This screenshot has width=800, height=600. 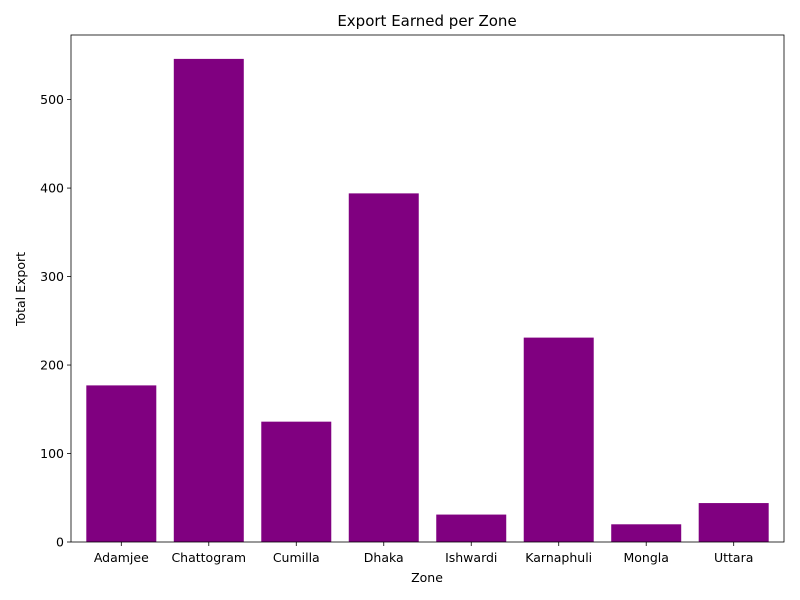 I want to click on y-tick-label: 100, so click(x=52, y=453).